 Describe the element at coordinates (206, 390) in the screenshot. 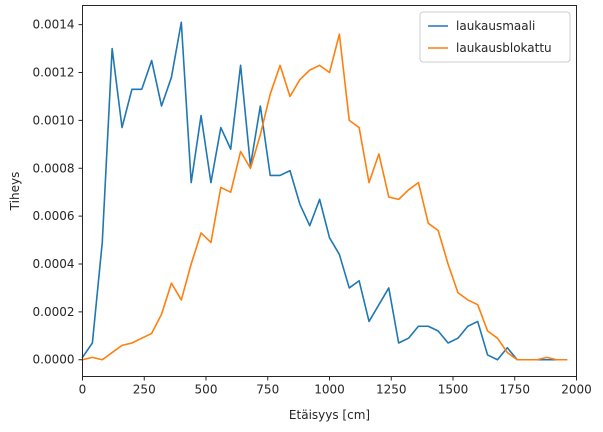

I see `x-tick-label: 500` at that location.